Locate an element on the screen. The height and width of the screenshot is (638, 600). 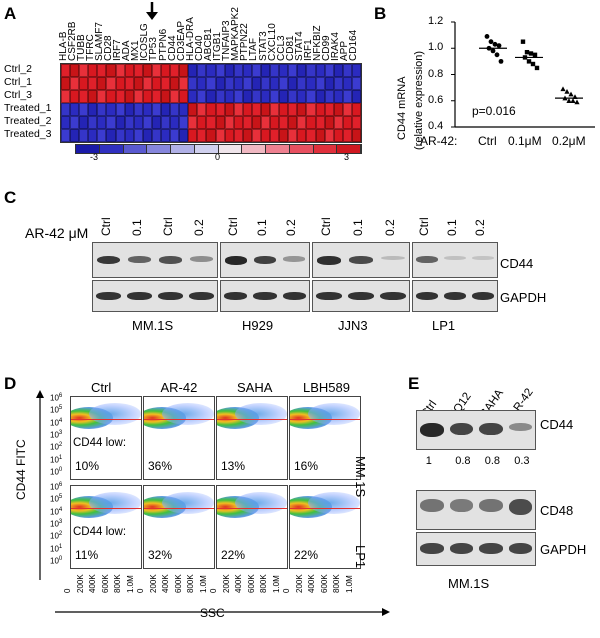
d-ytick-label: 10³ is located at coordinates (56, 435).